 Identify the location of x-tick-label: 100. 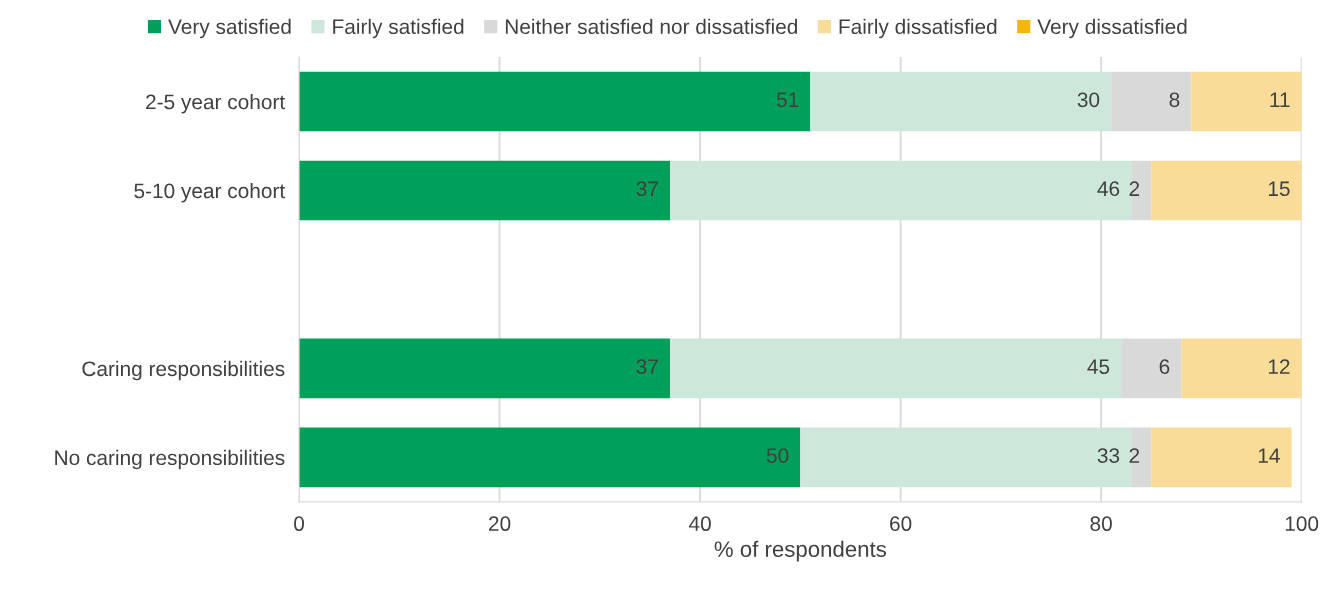
(1302, 524).